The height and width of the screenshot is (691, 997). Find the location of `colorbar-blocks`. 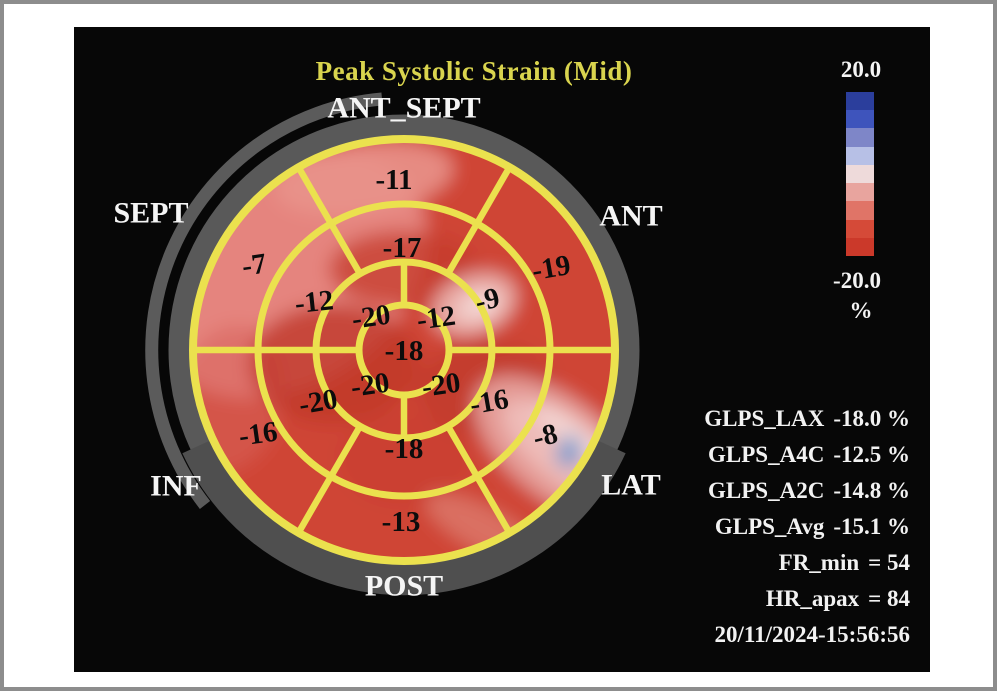

colorbar-blocks is located at coordinates (860, 174).